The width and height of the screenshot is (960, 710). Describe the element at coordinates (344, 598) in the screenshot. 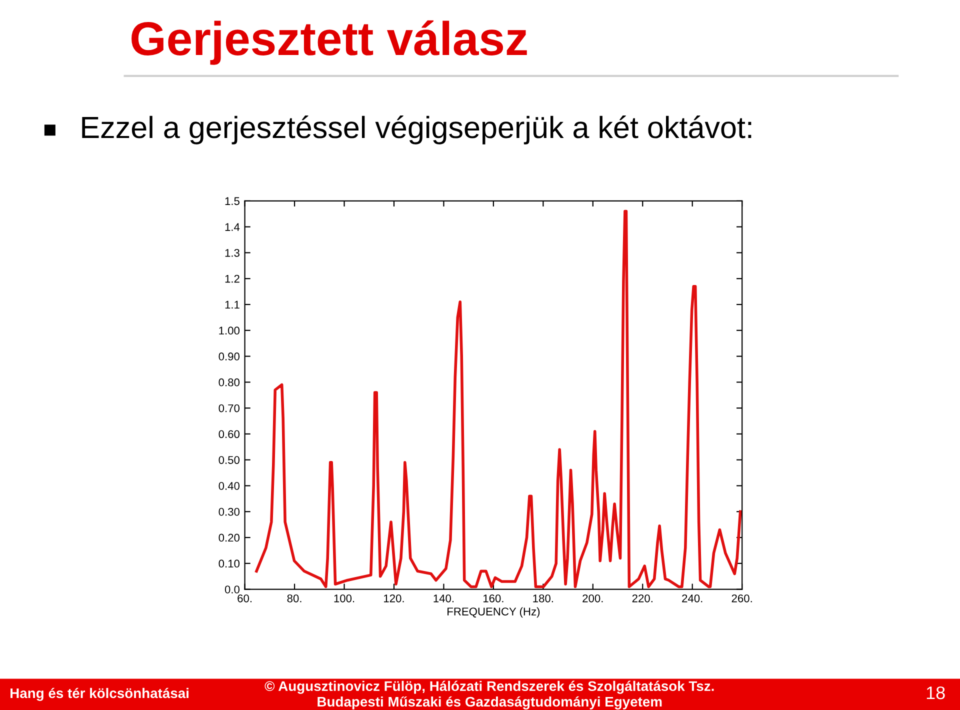

I see `x-tick-label: 100.` at that location.